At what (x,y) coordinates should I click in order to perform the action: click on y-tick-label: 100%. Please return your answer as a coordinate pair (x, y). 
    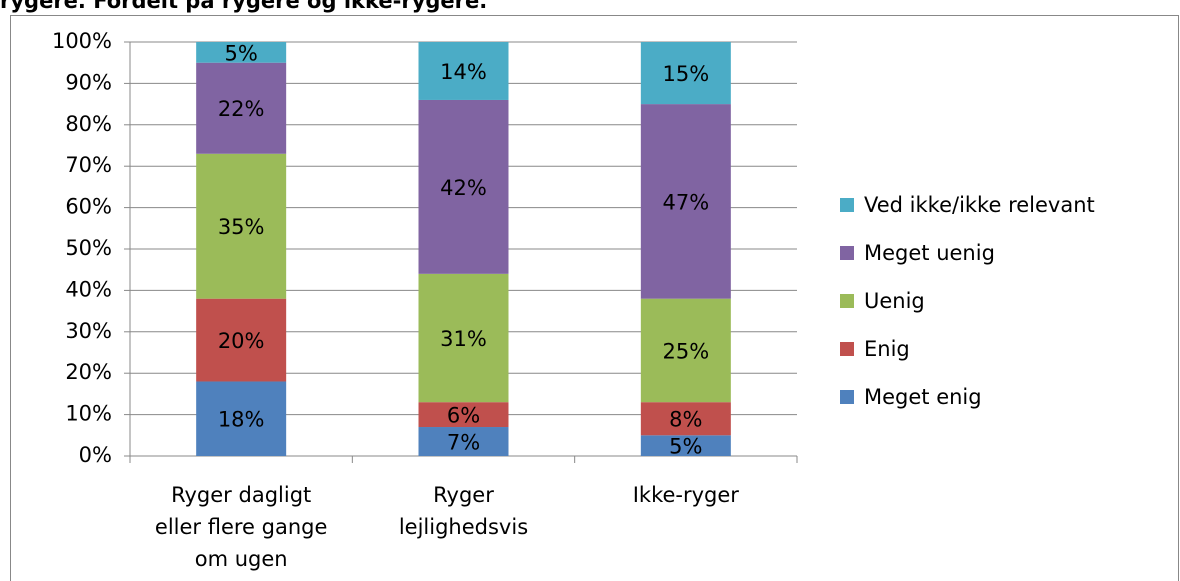
    Looking at the image, I should click on (82, 41).